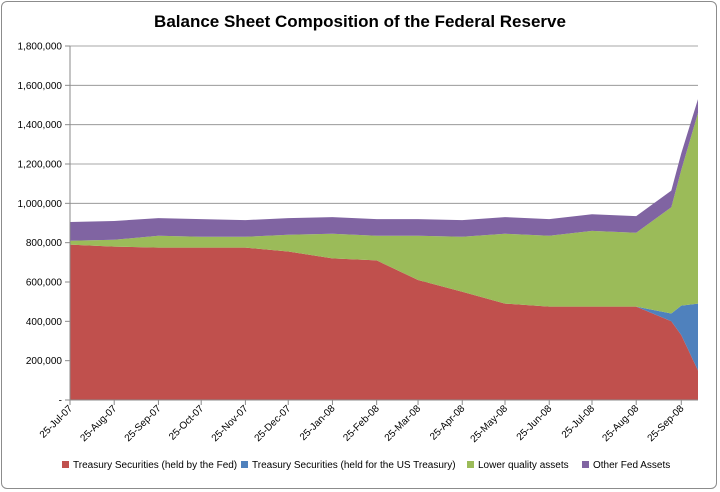 The height and width of the screenshot is (492, 720). What do you see at coordinates (535, 423) in the screenshot?
I see `x-tick-label: 25-Jun-08` at bounding box center [535, 423].